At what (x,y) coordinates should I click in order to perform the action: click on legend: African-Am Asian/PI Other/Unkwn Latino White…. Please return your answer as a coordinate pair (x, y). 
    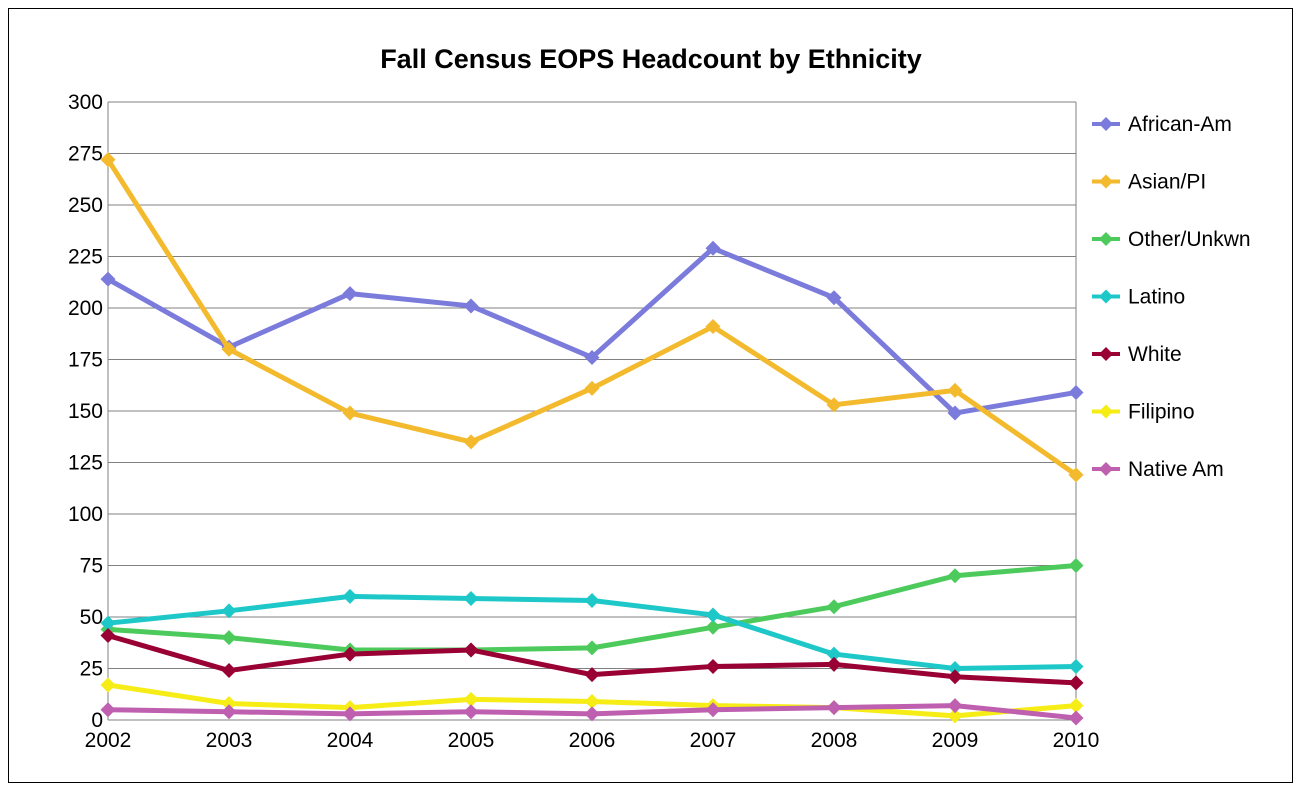
    Looking at the image, I should click on (1171, 297).